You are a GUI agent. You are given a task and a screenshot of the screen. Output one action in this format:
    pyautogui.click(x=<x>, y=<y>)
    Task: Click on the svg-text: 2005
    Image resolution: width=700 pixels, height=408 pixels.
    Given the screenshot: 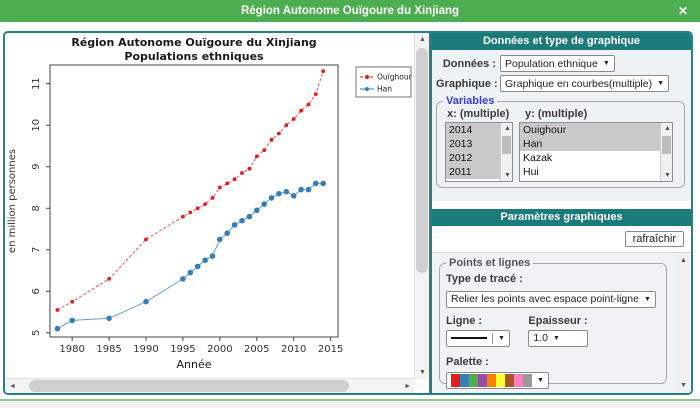 What is the action you would take?
    pyautogui.click(x=256, y=349)
    